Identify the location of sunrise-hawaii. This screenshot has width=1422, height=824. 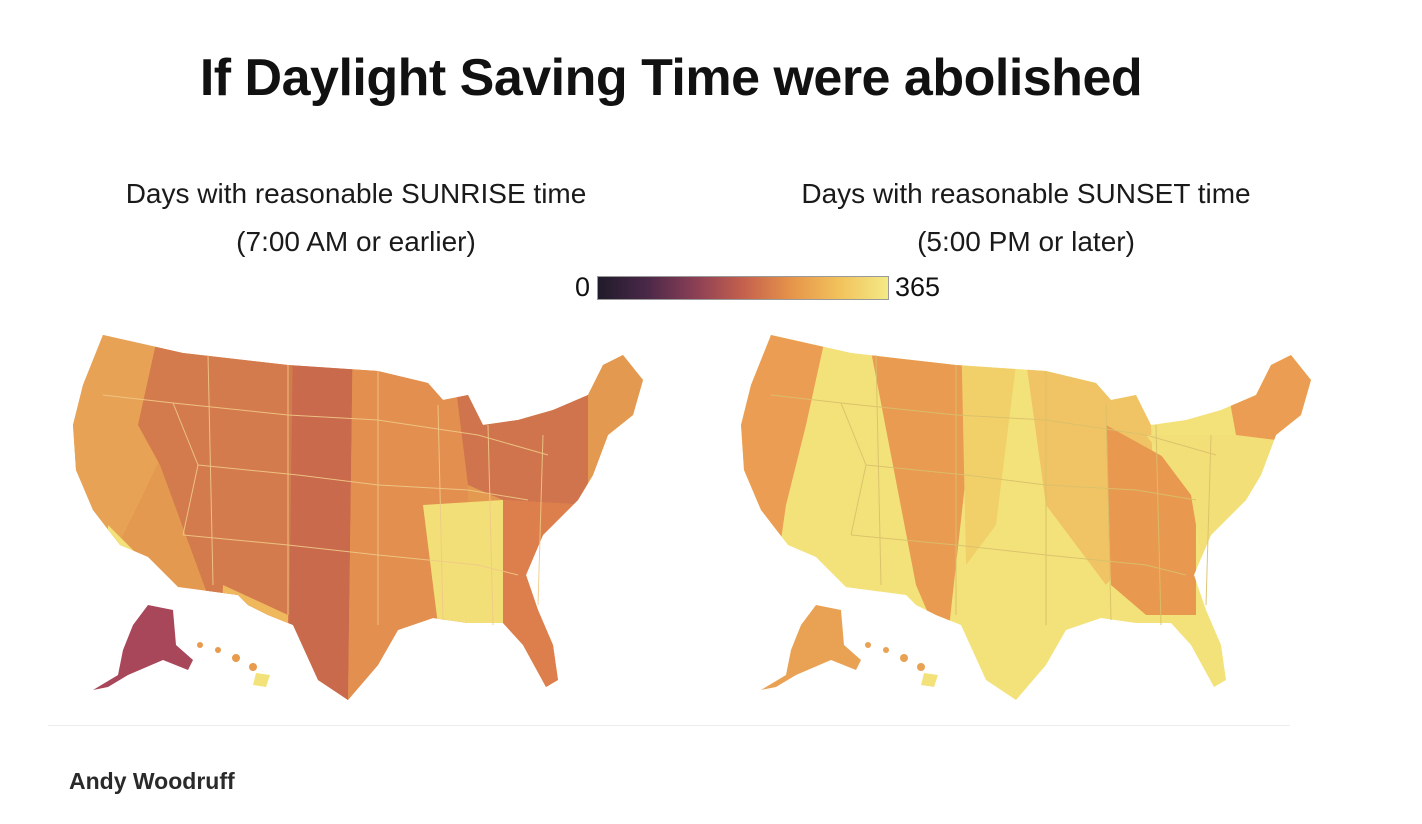
(233, 664).